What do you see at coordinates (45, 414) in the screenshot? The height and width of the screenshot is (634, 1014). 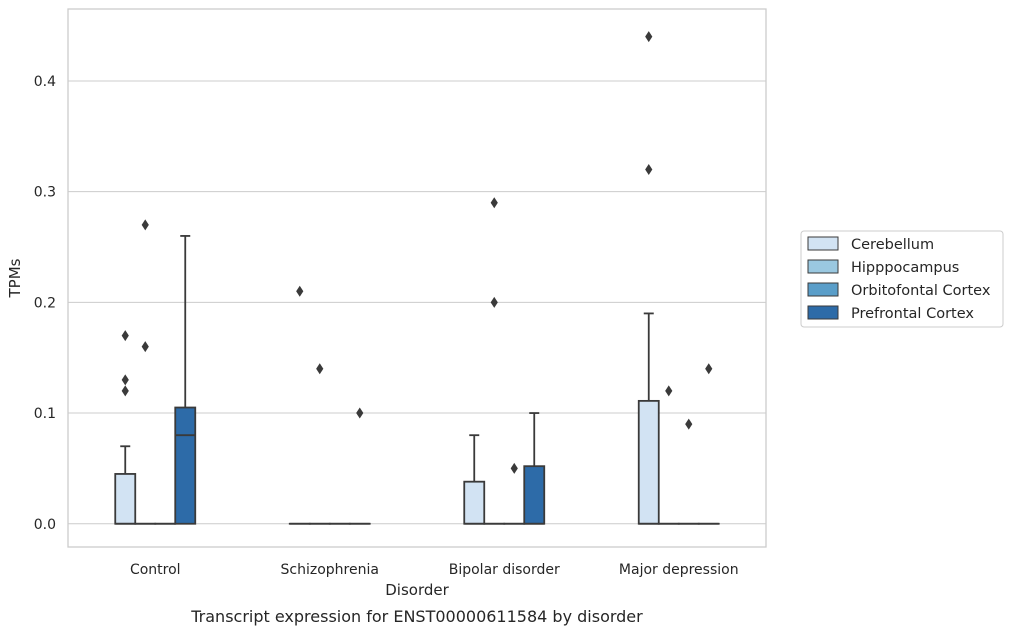 I see `y-tick-label: 0.1` at bounding box center [45, 414].